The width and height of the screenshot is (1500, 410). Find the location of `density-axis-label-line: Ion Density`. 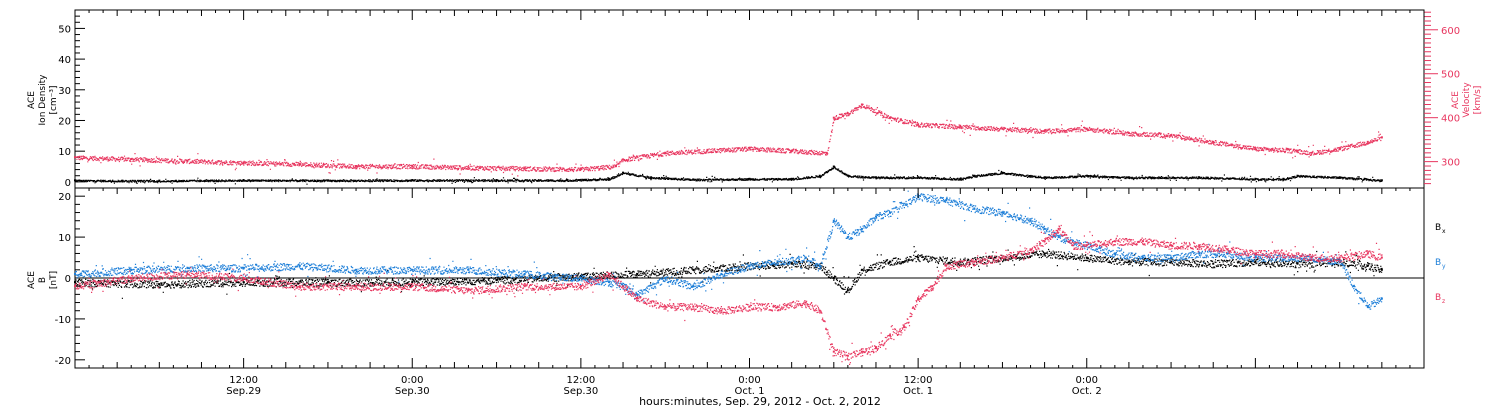

density-axis-label-line: Ion Density is located at coordinates (43, 100).